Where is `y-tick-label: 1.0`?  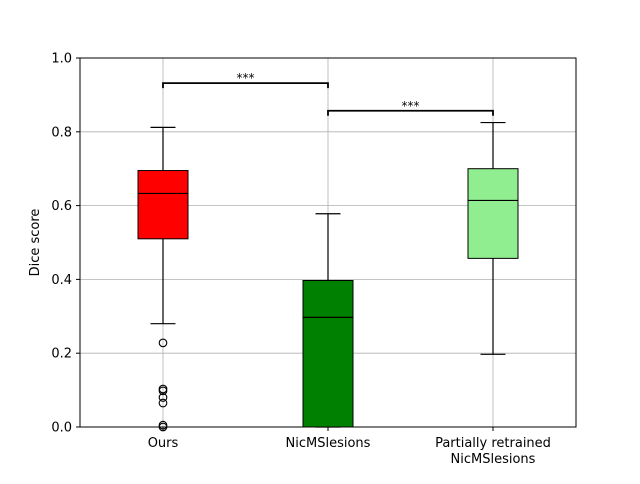 y-tick-label: 1.0 is located at coordinates (61, 59).